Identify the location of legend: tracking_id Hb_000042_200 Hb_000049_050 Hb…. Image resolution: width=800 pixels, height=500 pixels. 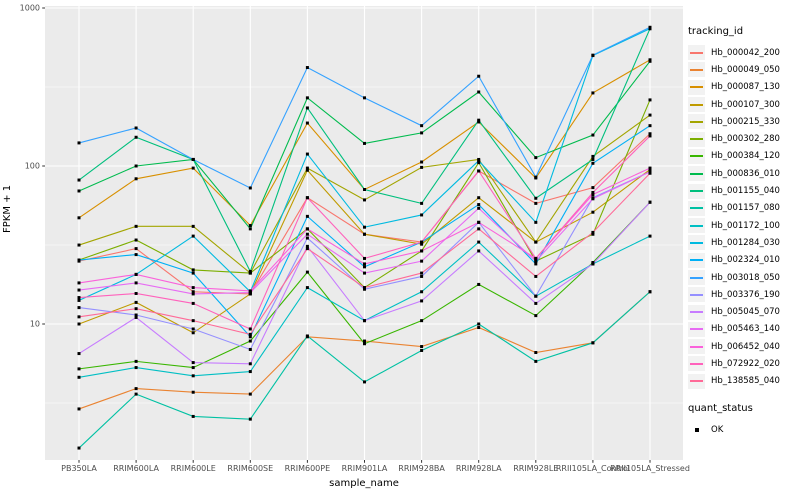
(744, 232).